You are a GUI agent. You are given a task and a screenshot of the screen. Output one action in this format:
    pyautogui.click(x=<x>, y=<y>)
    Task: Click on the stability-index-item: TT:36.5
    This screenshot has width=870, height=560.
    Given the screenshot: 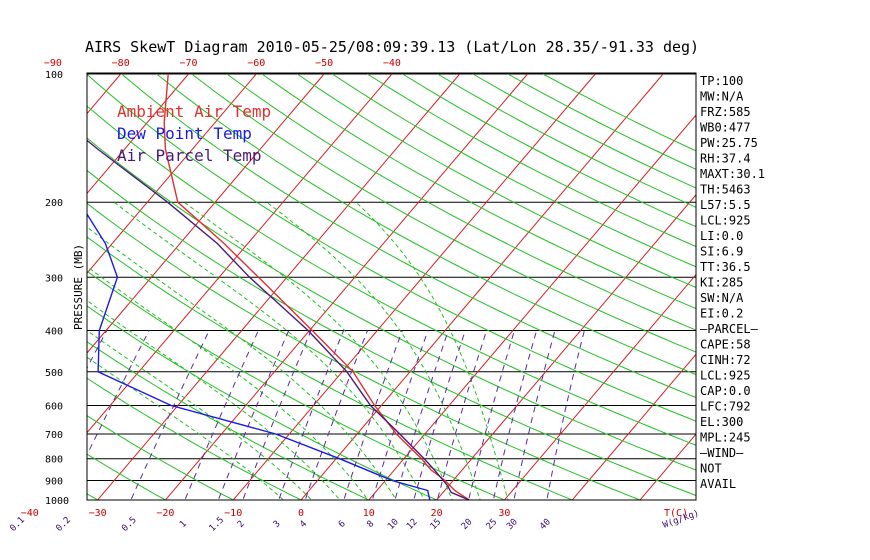 What is the action you would take?
    pyautogui.click(x=725, y=267)
    